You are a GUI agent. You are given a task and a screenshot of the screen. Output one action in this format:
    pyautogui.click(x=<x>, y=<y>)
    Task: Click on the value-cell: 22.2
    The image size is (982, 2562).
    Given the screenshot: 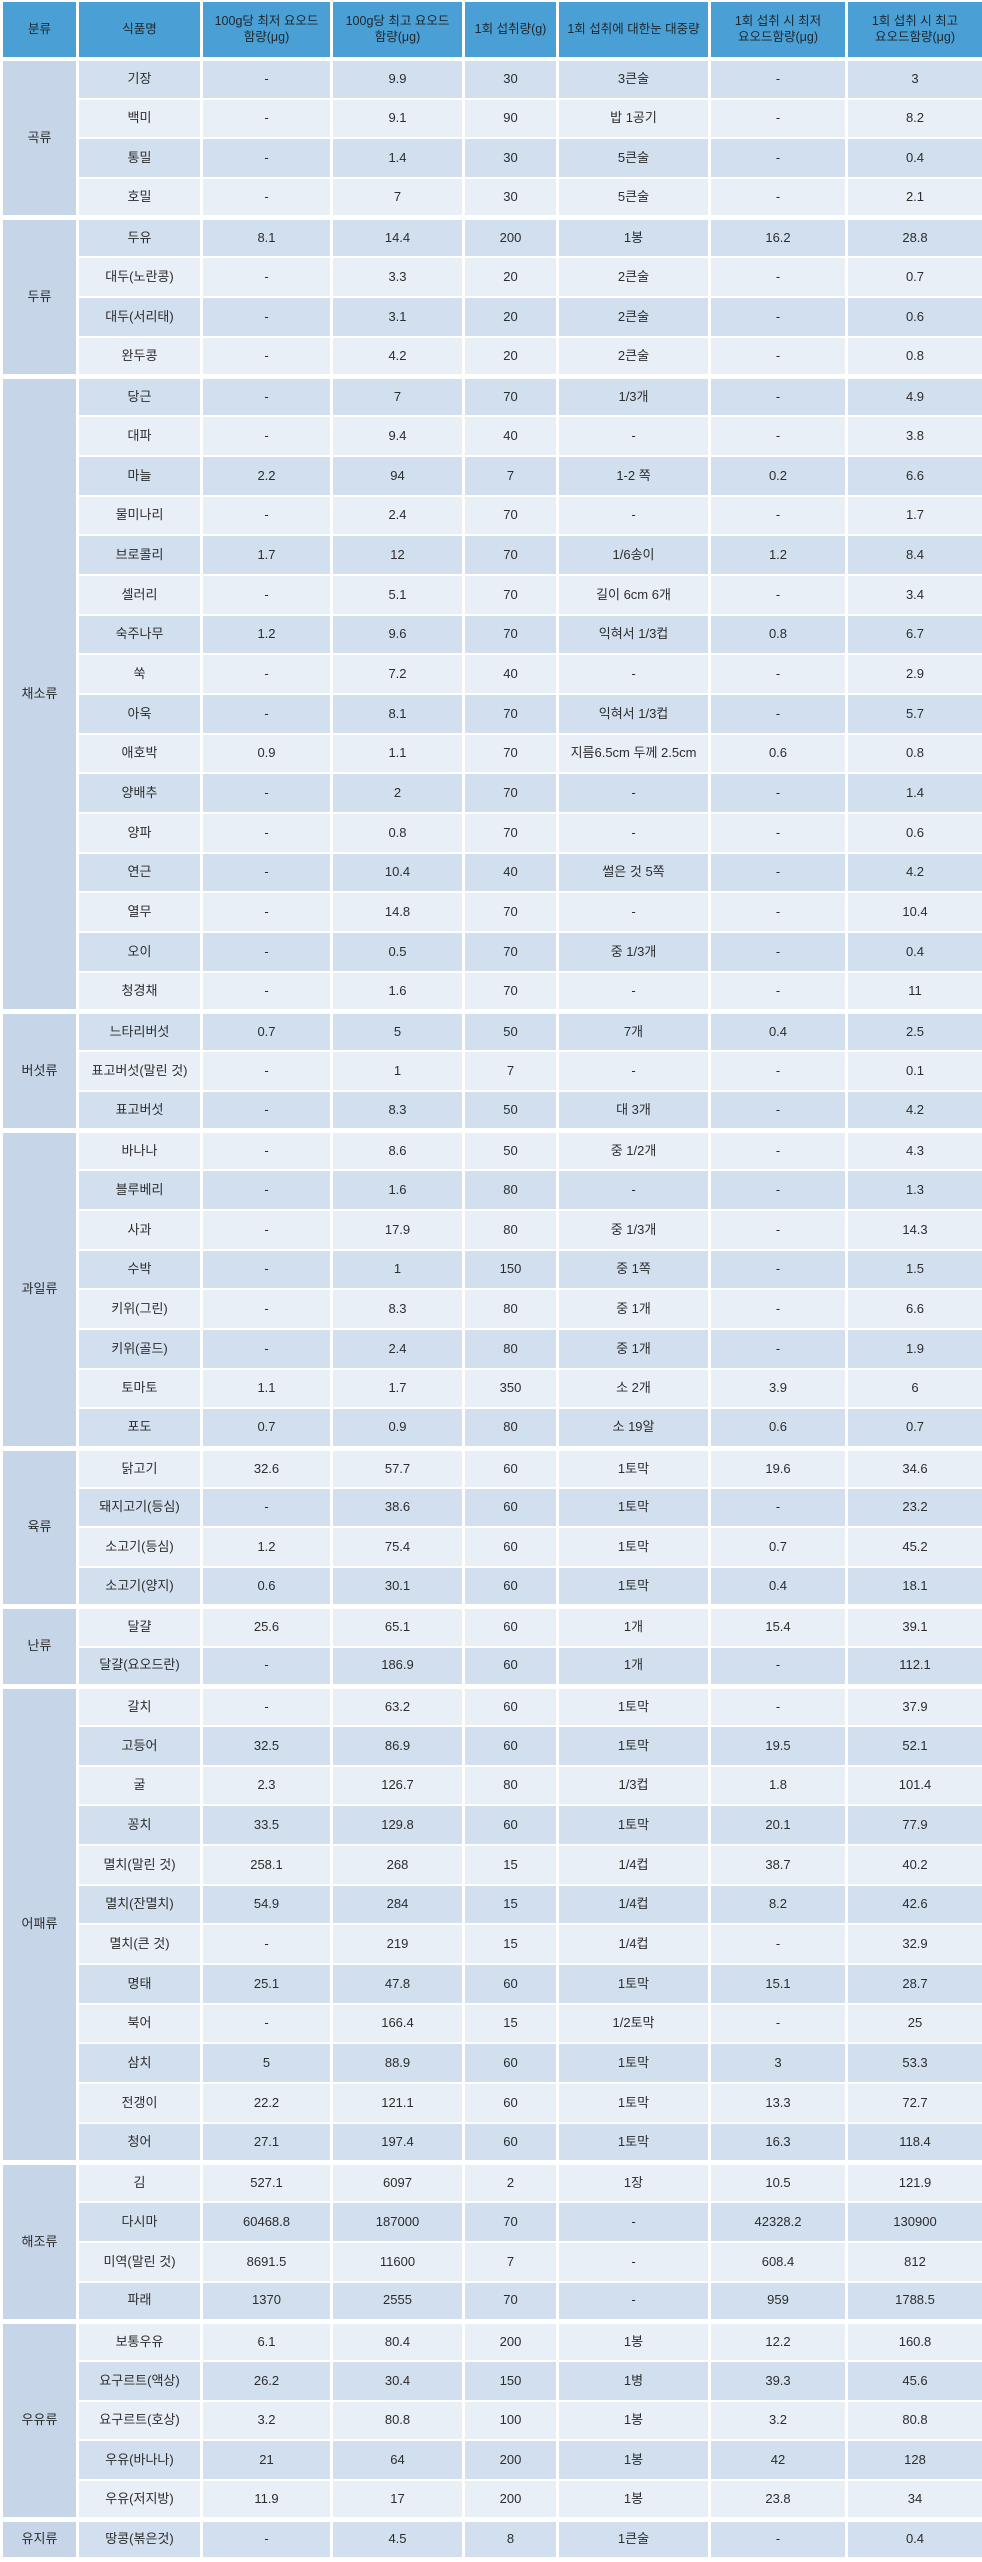 What is the action you would take?
    pyautogui.click(x=267, y=2103)
    